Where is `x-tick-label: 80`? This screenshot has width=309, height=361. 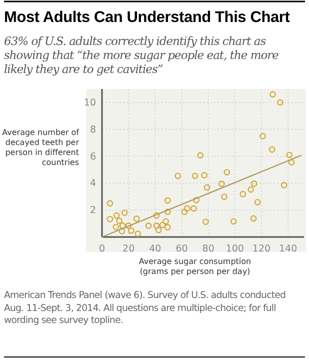 x-tick-label: 80 is located at coordinates (208, 249).